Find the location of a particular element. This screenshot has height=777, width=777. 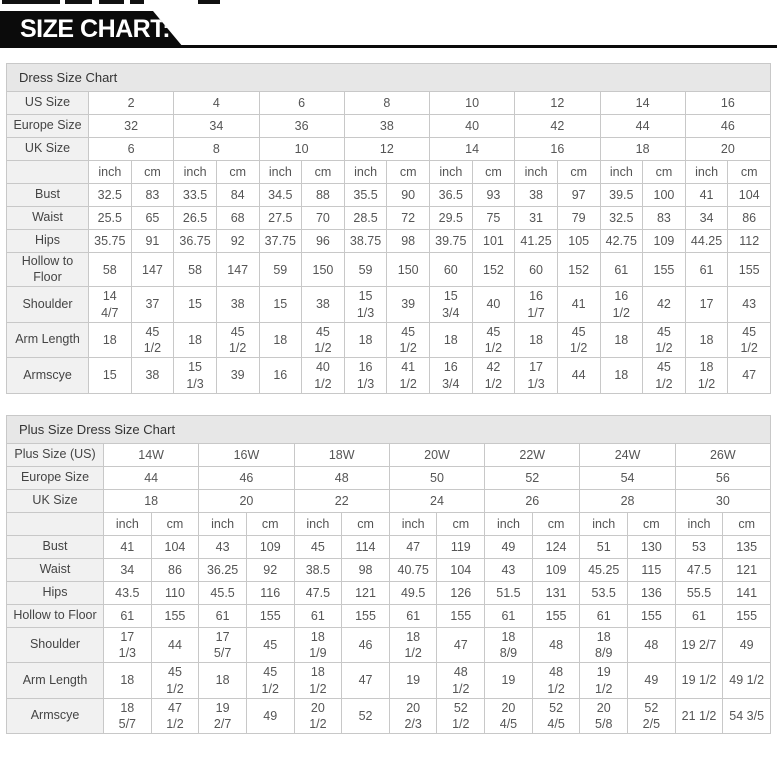

measure-value-cell: 97 is located at coordinates (578, 195).